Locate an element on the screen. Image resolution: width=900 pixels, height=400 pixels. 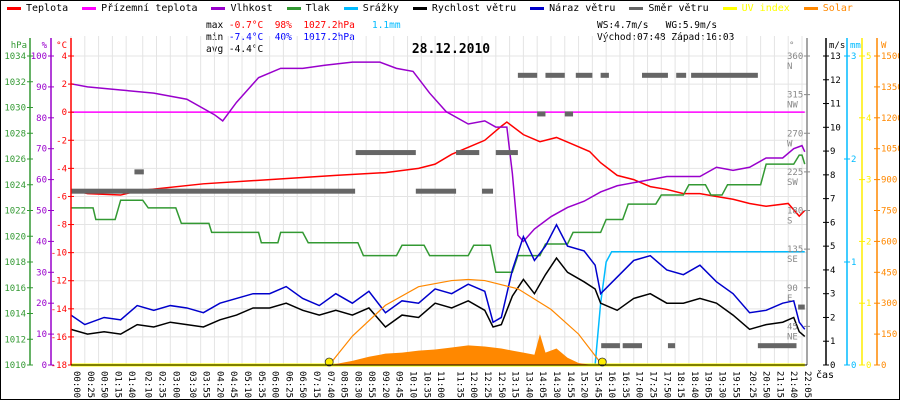
tick-label-temperature: 4 is located at coordinates (64, 57).